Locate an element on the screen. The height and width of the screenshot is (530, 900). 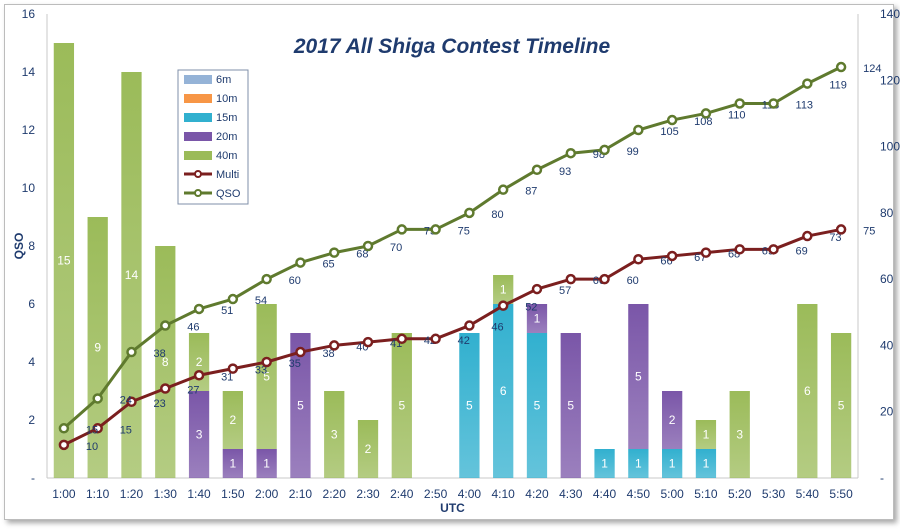
x-tick-label-1-20: 1:20 is located at coordinates (132, 494).